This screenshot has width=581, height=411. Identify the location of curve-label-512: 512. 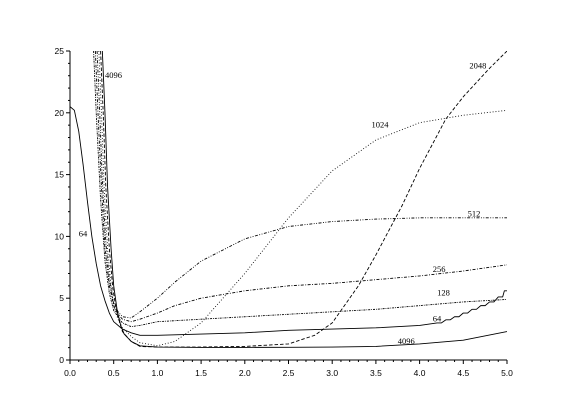
(474, 214).